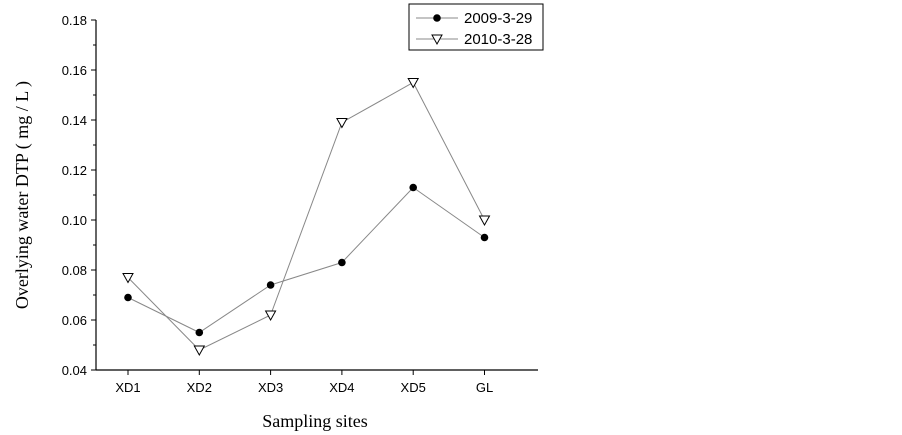  I want to click on y-tick-label: 0.06, so click(74, 320).